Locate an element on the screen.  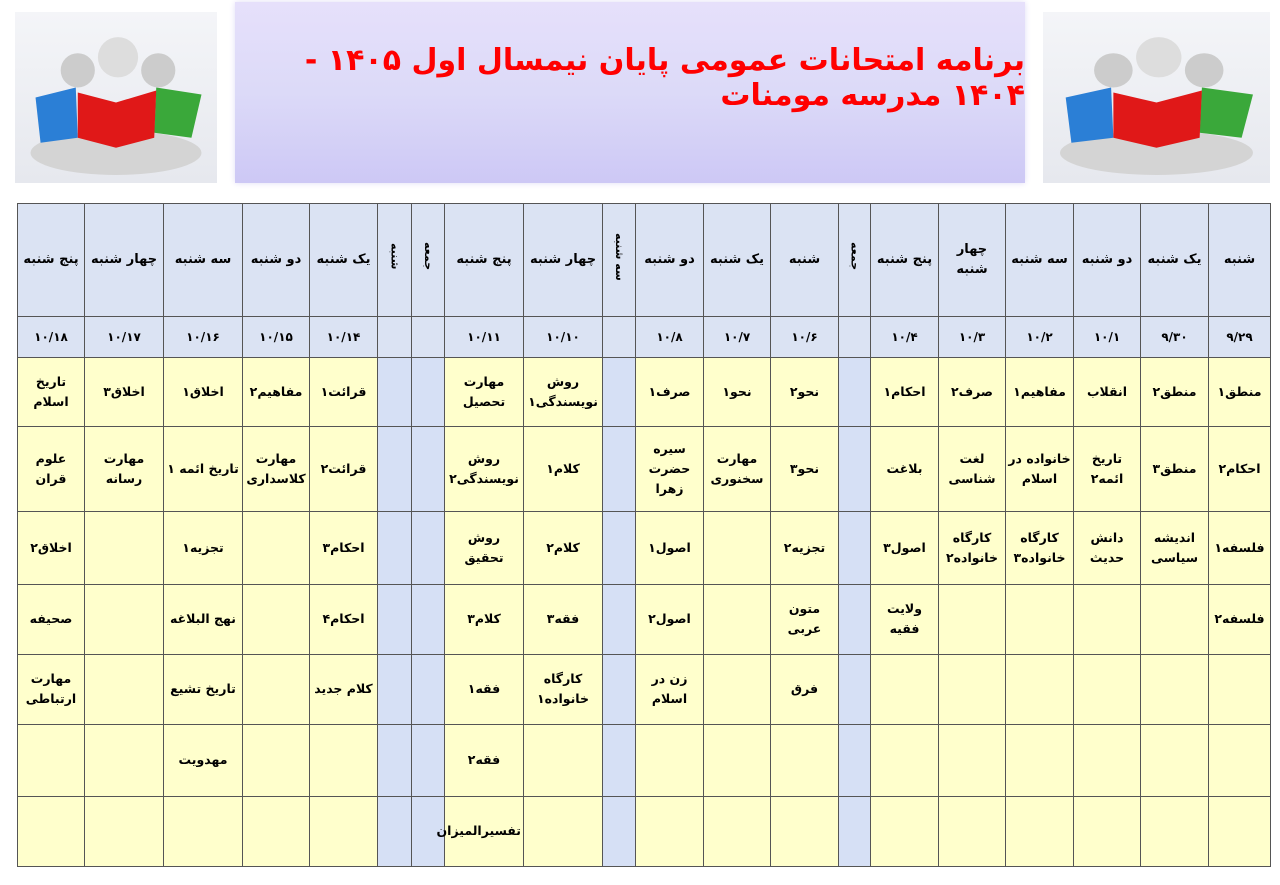
exam-cell: تاریخ اسلام is located at coordinates (51, 392).